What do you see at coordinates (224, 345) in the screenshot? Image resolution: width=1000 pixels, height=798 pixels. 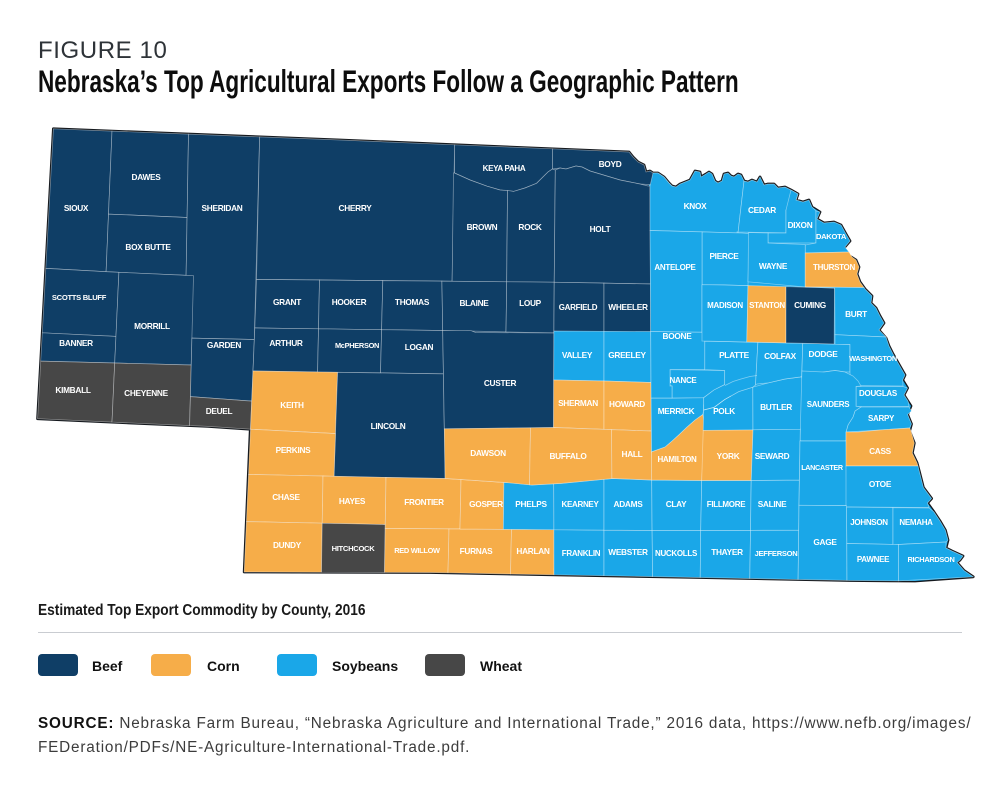 I see `svg-text: GARDEN` at bounding box center [224, 345].